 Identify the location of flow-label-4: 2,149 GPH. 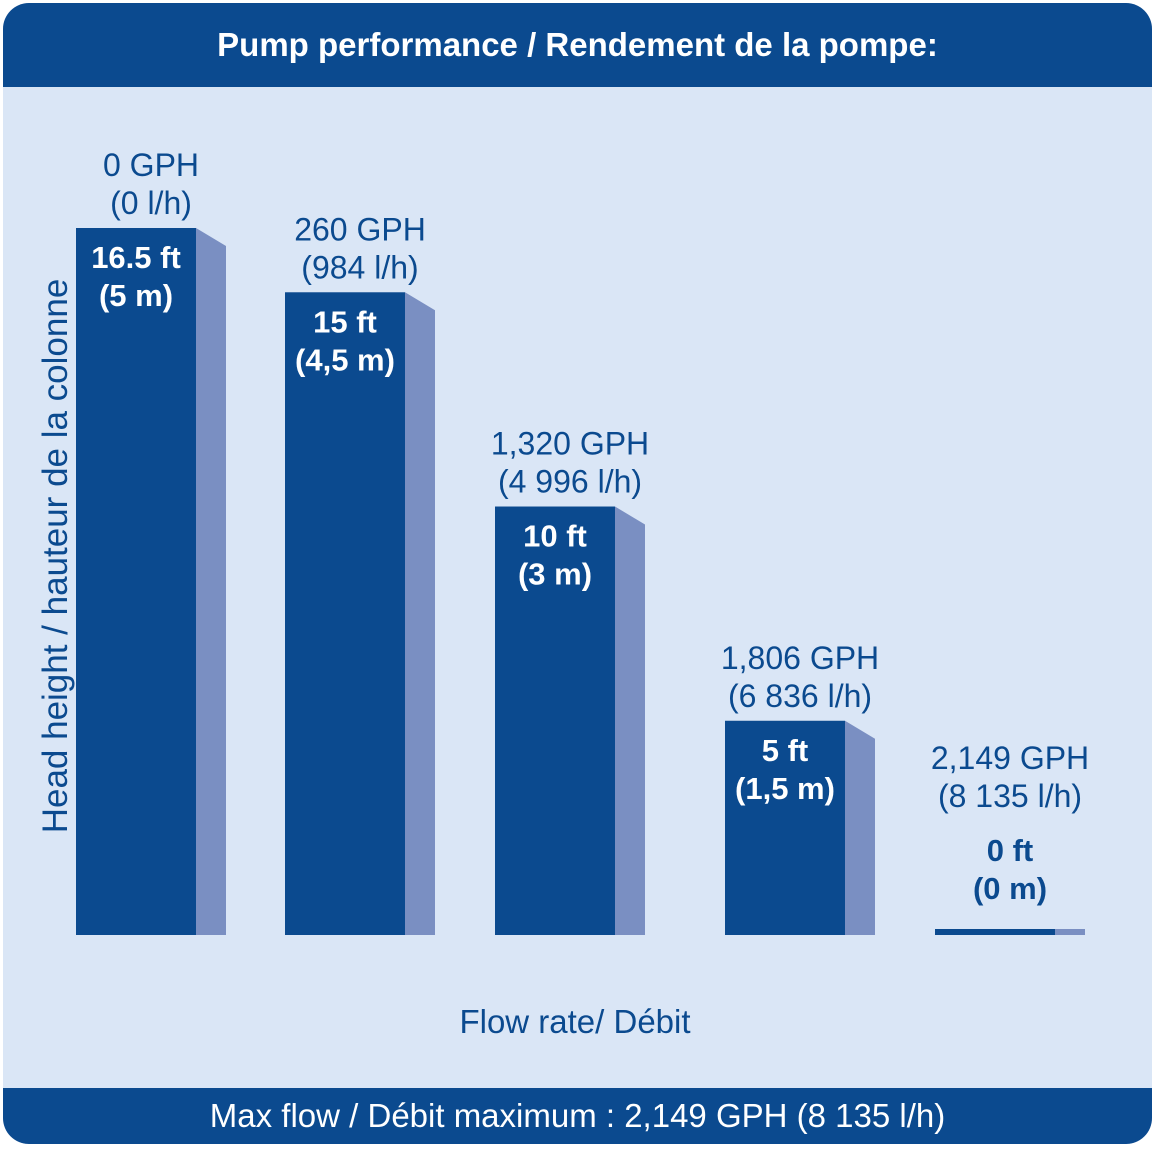
(1010, 758).